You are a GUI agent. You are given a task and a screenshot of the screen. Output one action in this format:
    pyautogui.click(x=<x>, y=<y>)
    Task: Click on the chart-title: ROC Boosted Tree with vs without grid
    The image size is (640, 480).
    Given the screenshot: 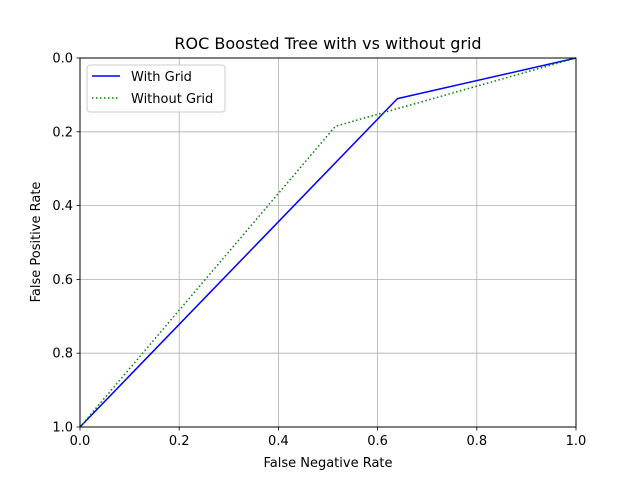 What is the action you would take?
    pyautogui.click(x=327, y=43)
    